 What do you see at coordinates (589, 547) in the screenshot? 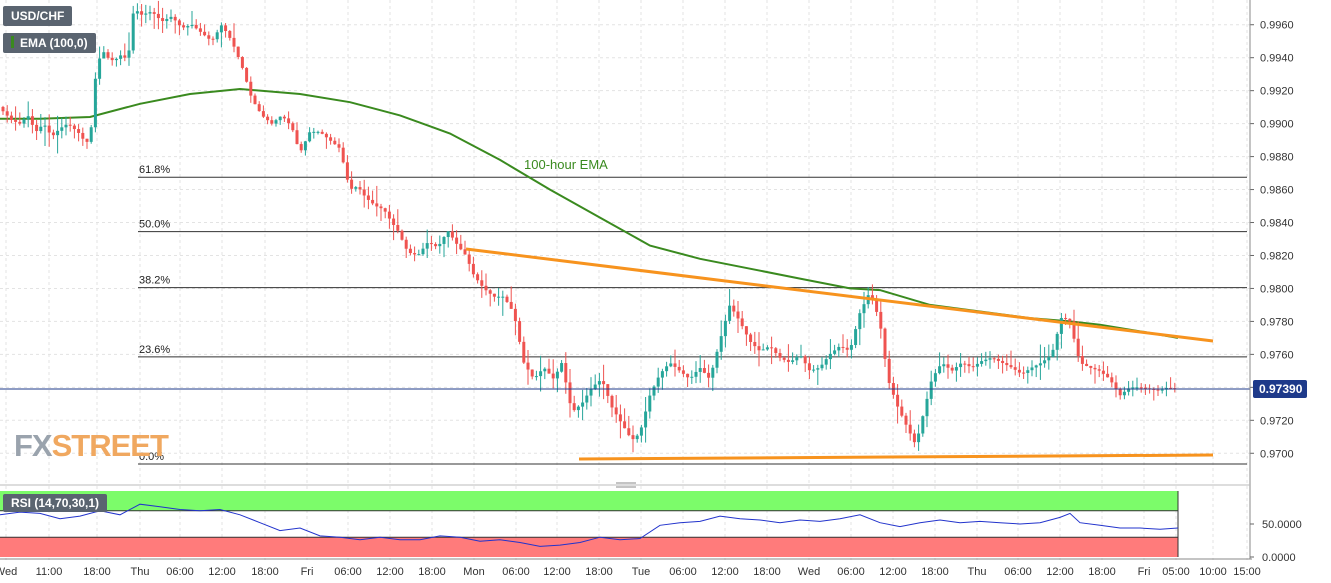
I see `rsi-oversold-zone` at bounding box center [589, 547].